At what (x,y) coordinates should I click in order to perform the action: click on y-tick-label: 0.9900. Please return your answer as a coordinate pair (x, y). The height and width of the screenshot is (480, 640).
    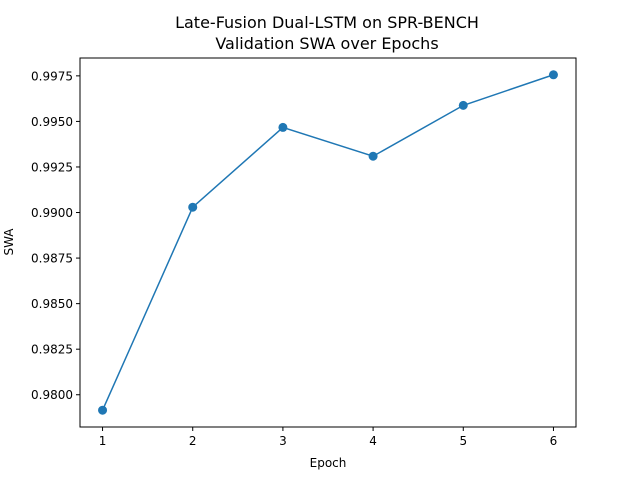
    Looking at the image, I should click on (52, 213).